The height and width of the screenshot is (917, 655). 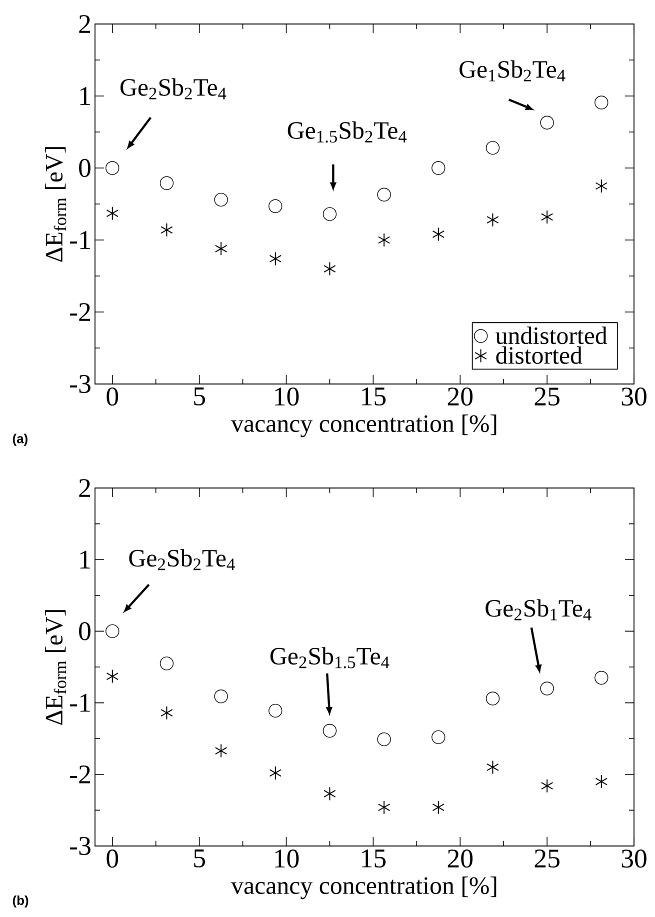 What do you see at coordinates (539, 609) in the screenshot?
I see `annotation: Ge$_{2}$Sb$_{1}$Te$_{4}$` at bounding box center [539, 609].